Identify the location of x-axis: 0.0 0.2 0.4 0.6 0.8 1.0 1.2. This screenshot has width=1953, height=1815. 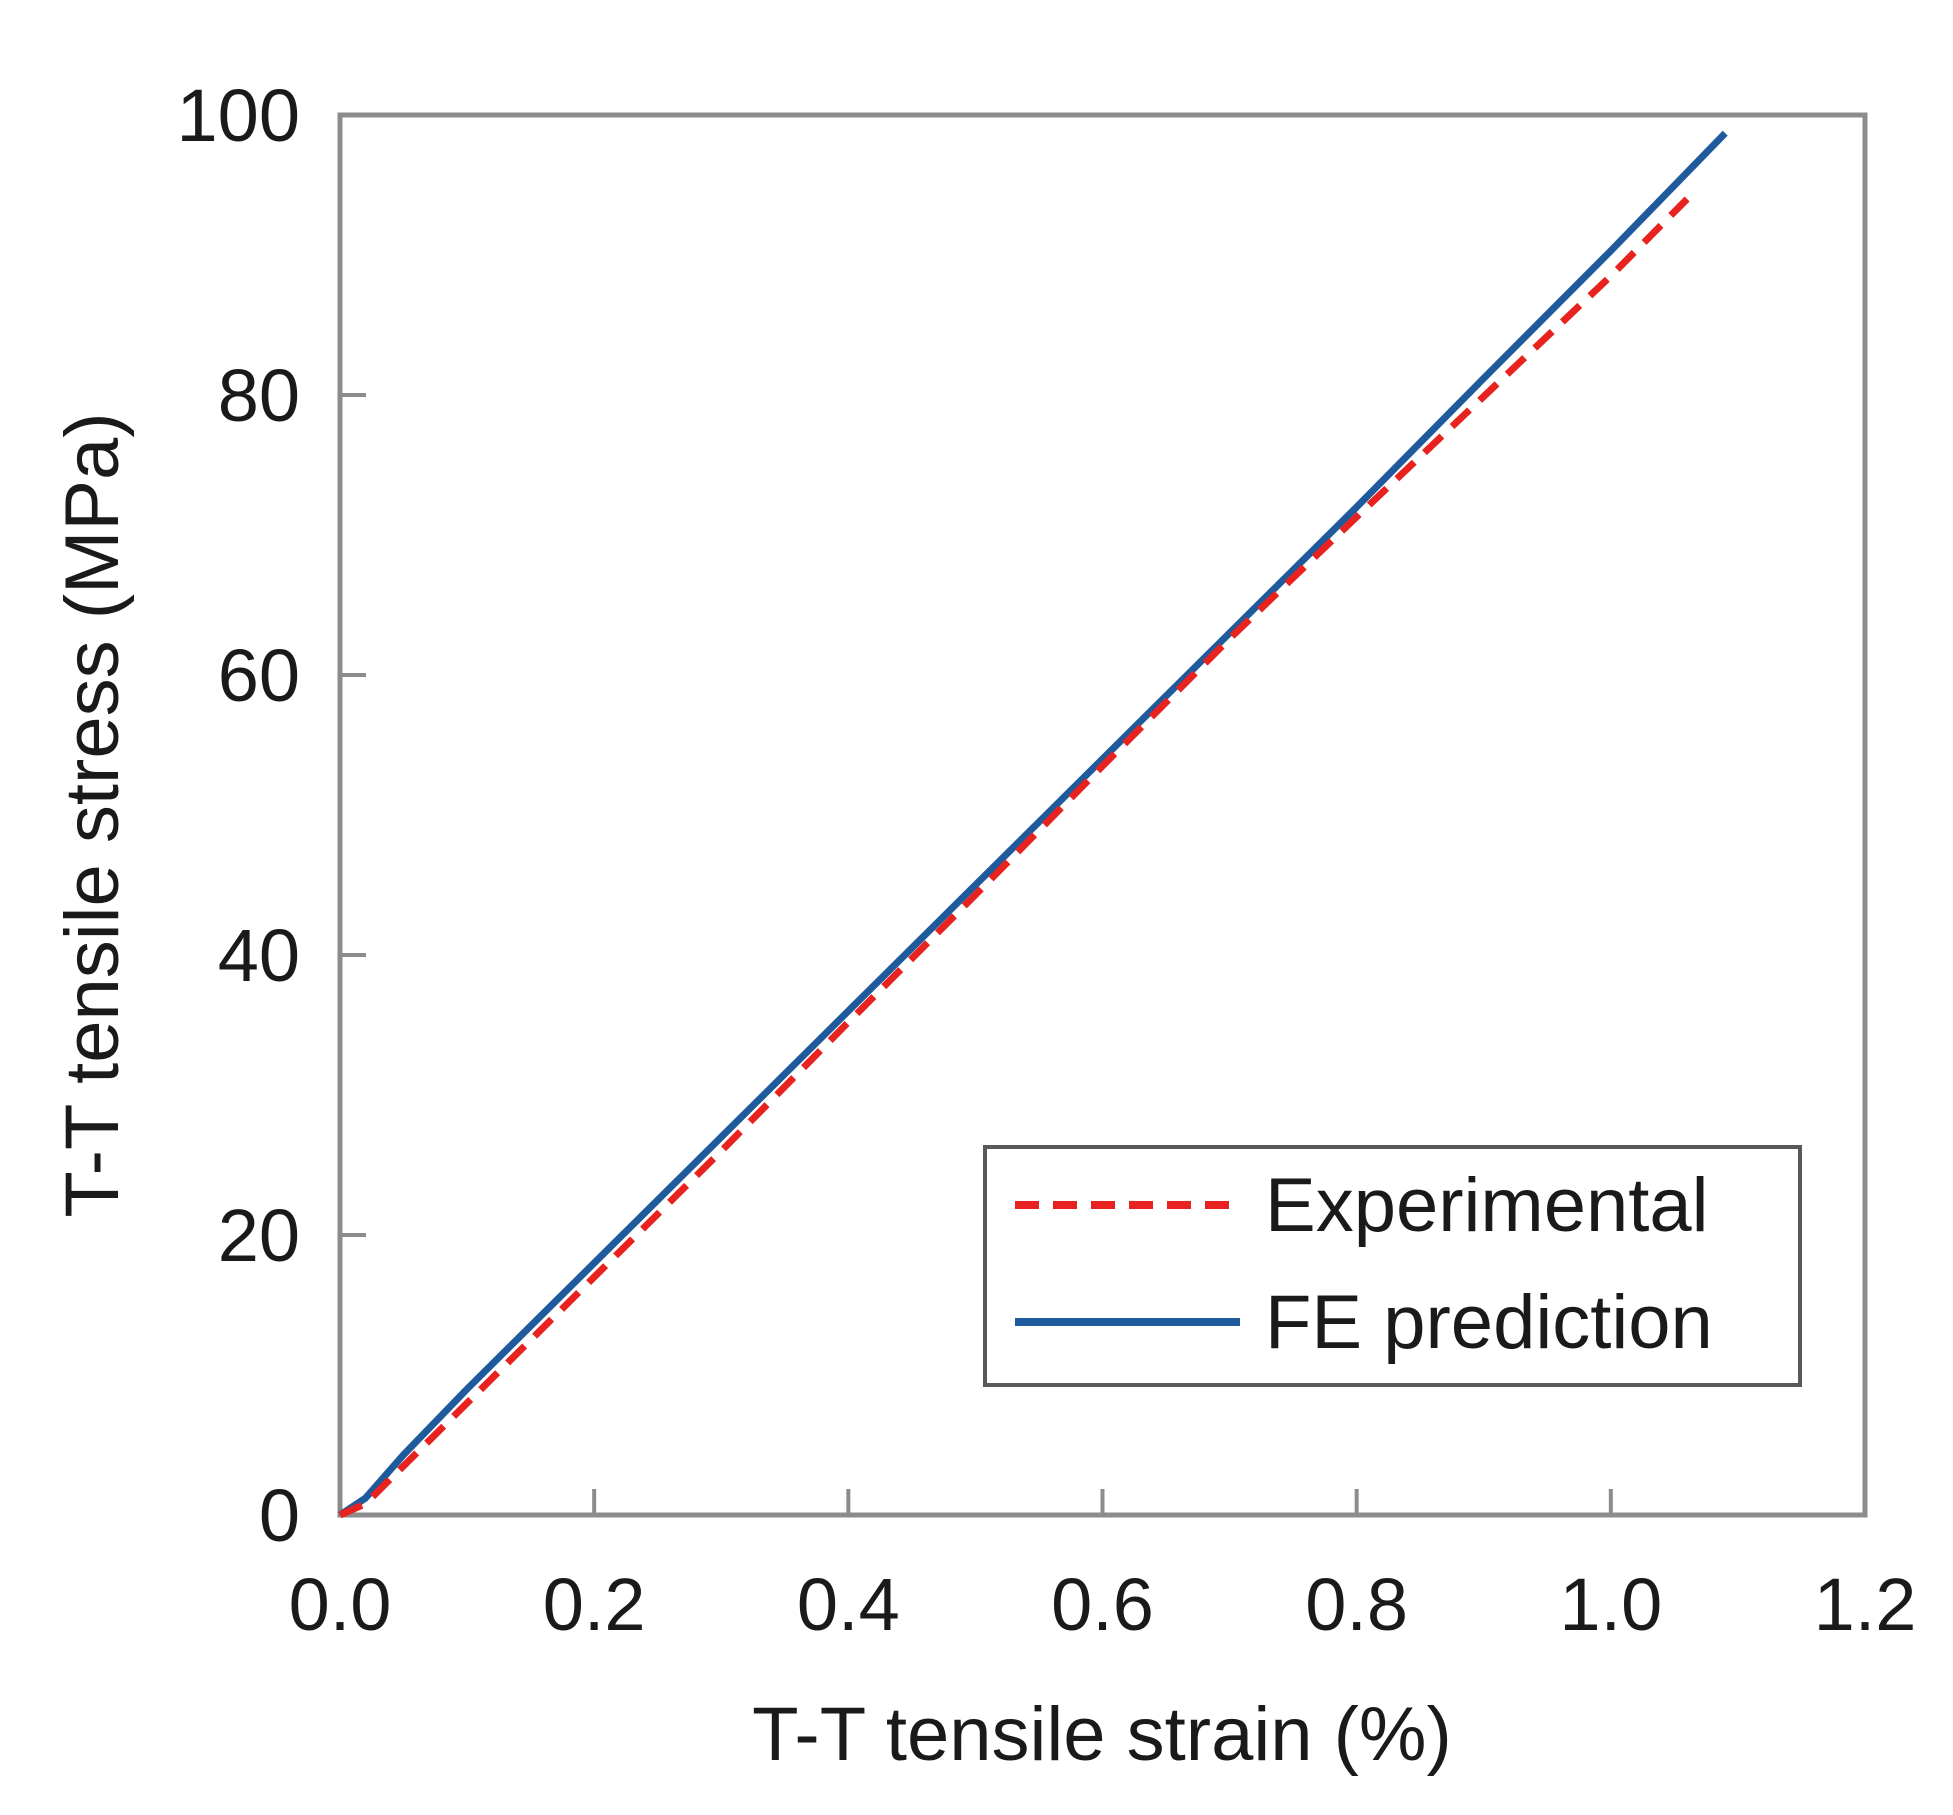
(1103, 1567).